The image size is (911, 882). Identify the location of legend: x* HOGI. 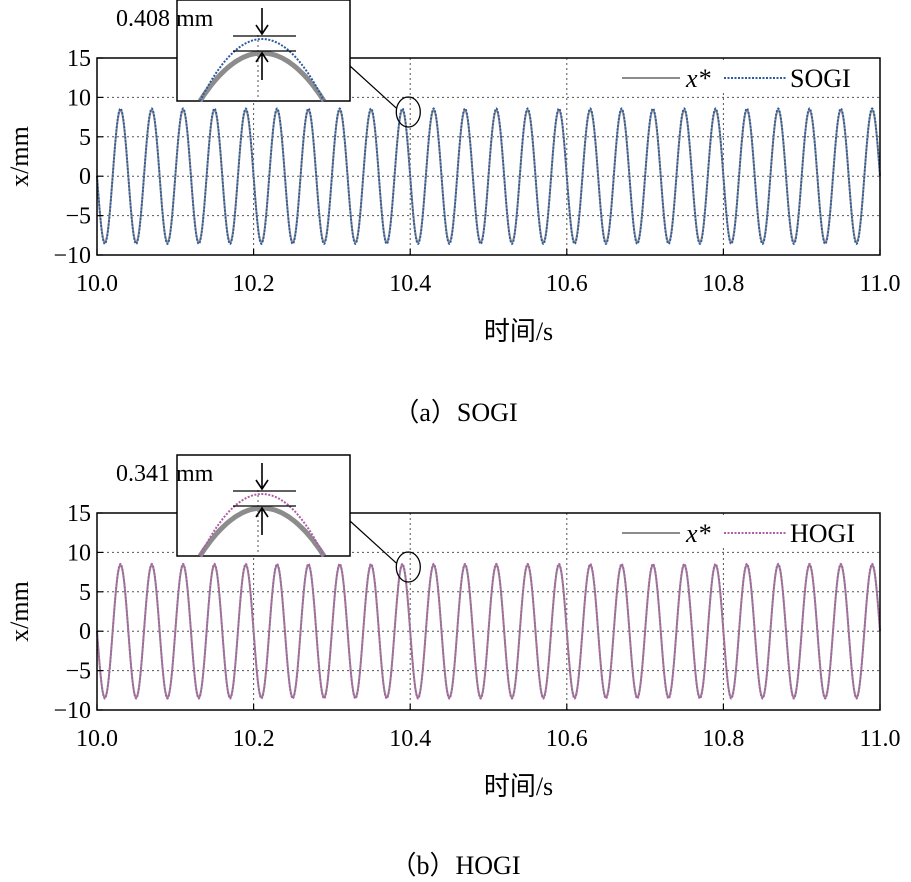
(742, 533).